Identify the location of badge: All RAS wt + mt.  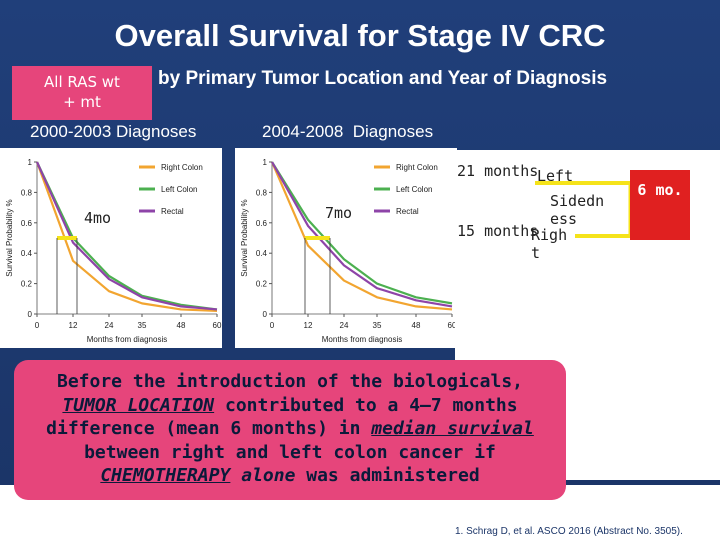
(82, 93).